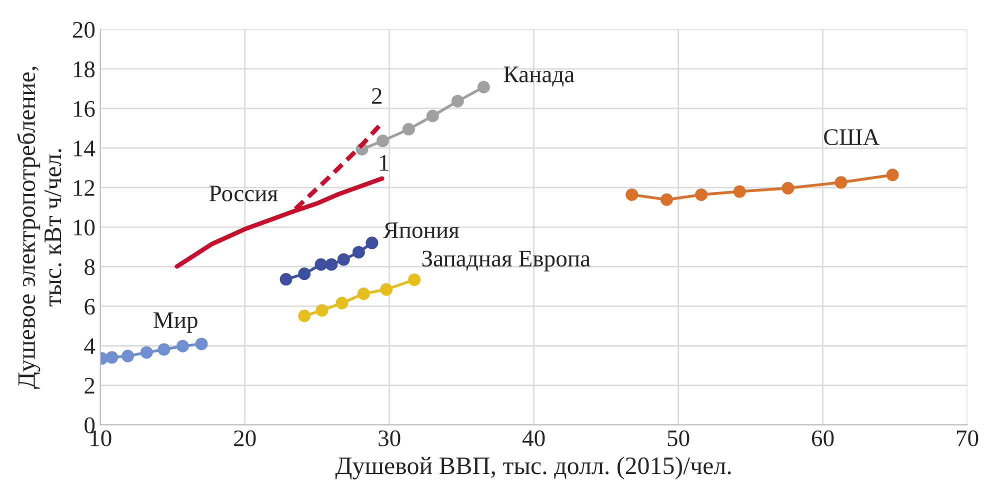 This screenshot has height=490, width=984. I want to click on y-tick-label: 4, so click(90, 346).